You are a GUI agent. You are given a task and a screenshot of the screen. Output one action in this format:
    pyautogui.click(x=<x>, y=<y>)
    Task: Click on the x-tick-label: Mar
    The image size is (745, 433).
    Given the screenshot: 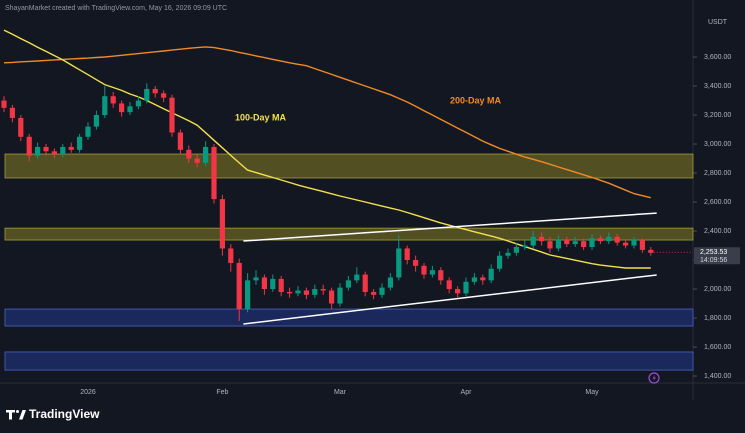 What is the action you would take?
    pyautogui.click(x=340, y=392)
    